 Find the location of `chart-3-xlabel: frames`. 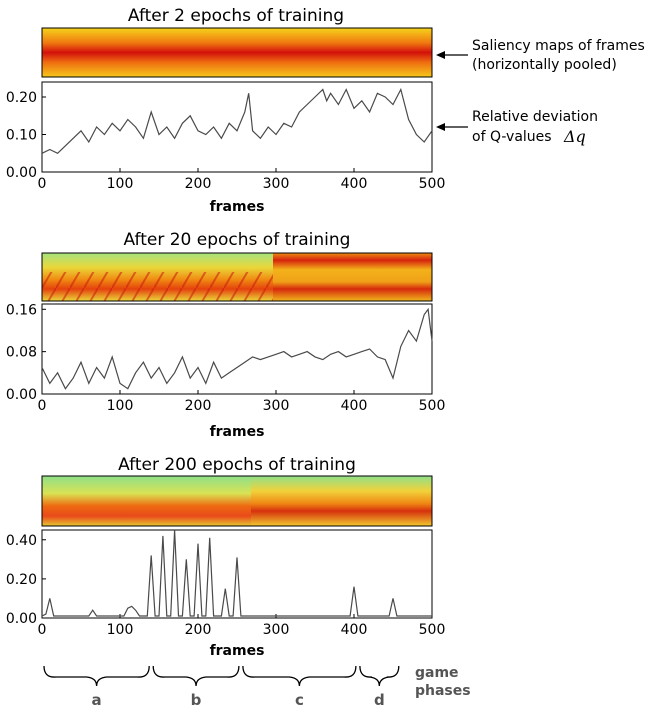

chart-3-xlabel: frames is located at coordinates (237, 651).